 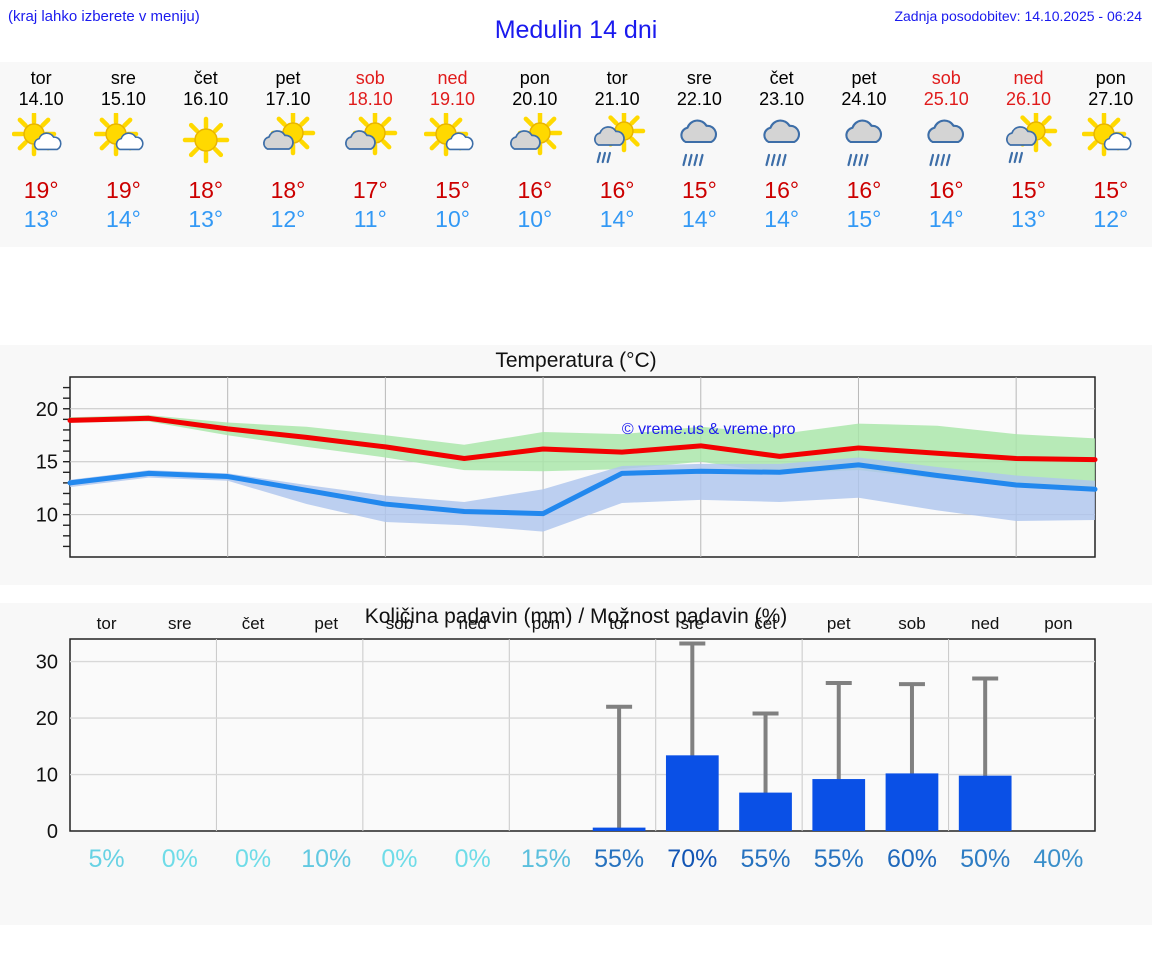 What do you see at coordinates (452, 190) in the screenshot?
I see `temp-max: 15°` at bounding box center [452, 190].